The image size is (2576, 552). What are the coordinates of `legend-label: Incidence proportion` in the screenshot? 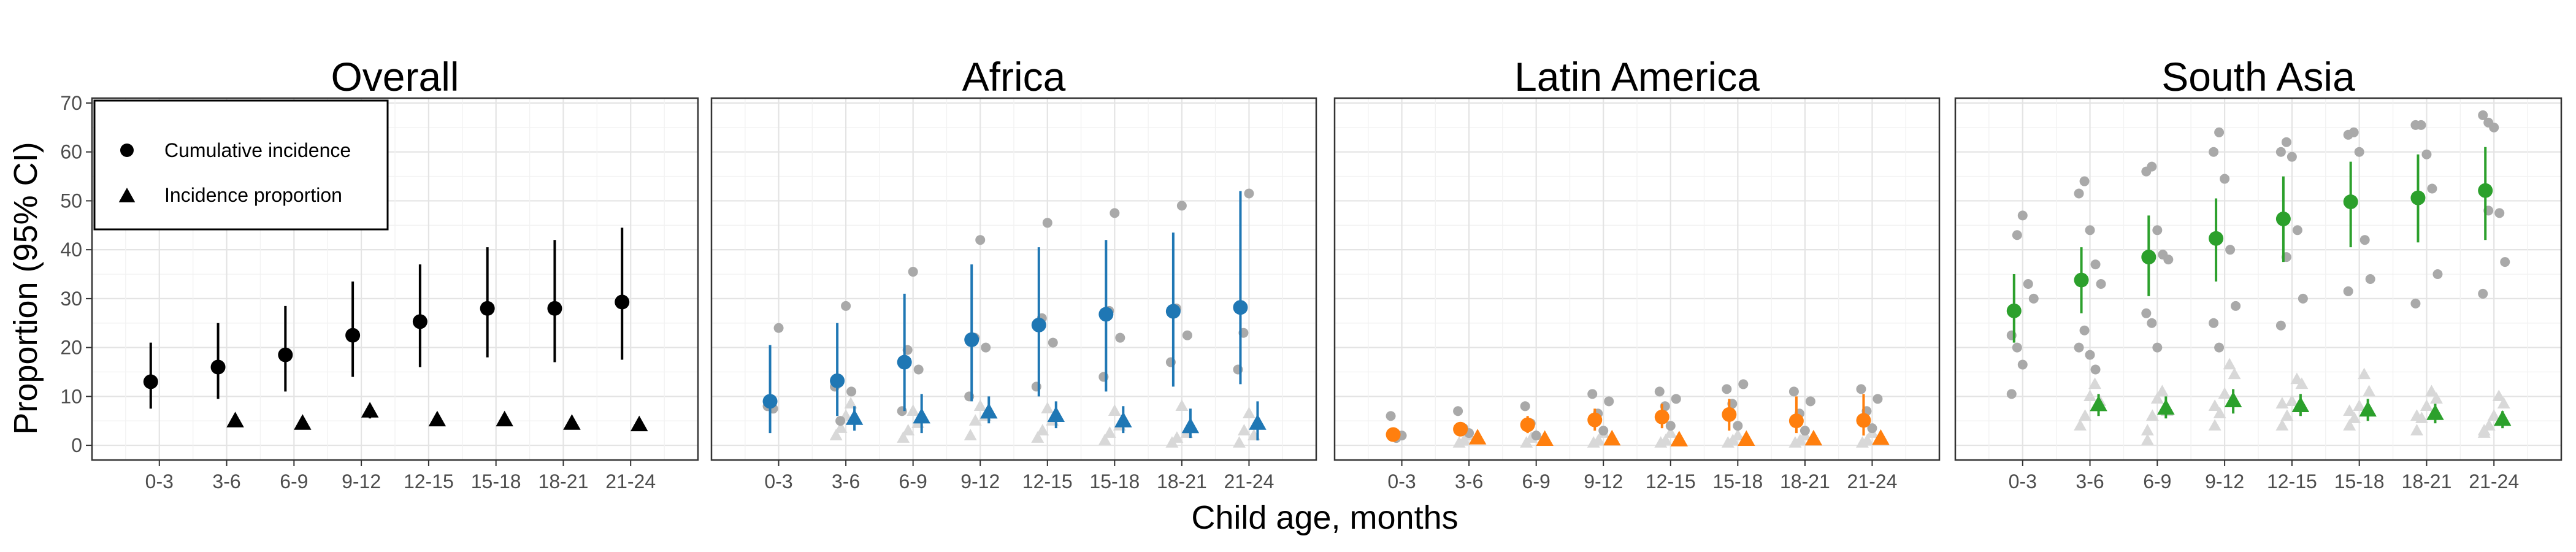 It's located at (253, 195).